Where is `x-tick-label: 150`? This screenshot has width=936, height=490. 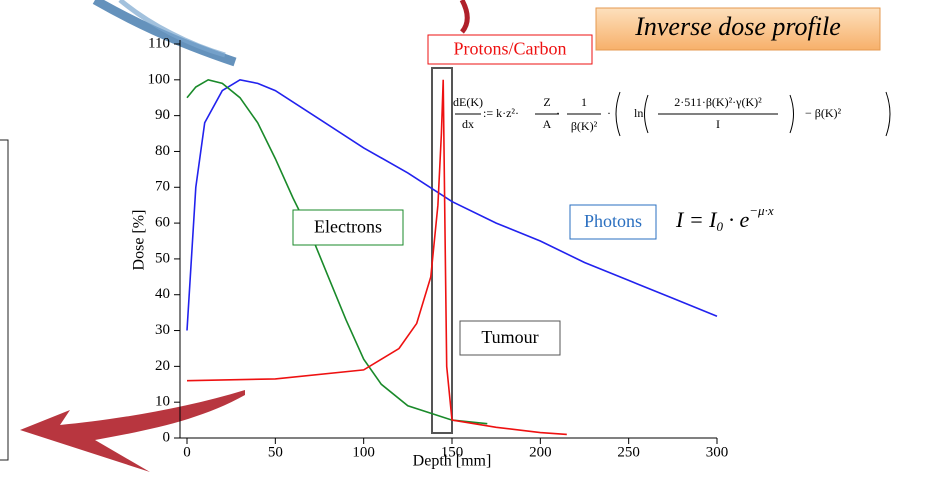
x-tick-label: 150 is located at coordinates (452, 452).